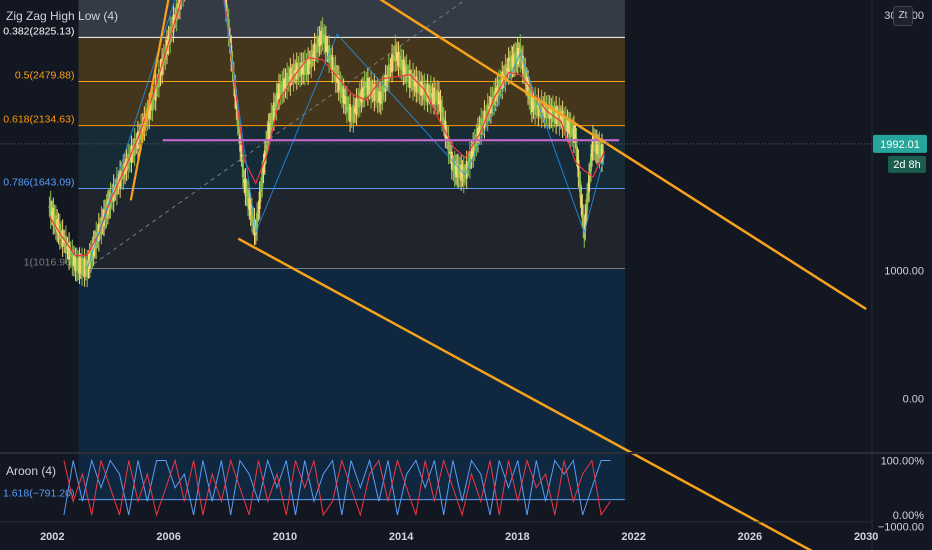 The height and width of the screenshot is (550, 932). Describe the element at coordinates (52, 537) in the screenshot. I see `time-axis-label: 2002` at that location.